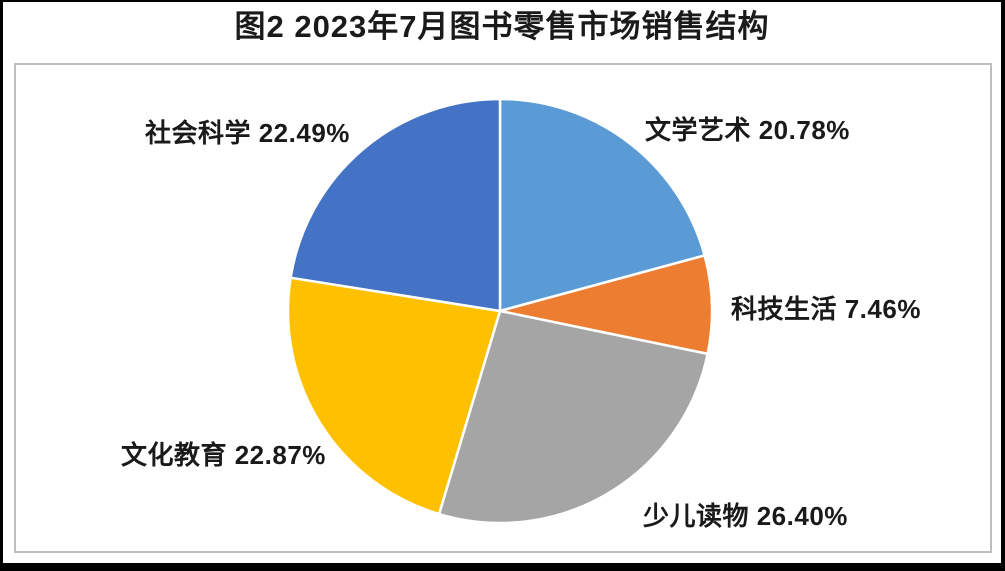 This screenshot has height=571, width=1005. Describe the element at coordinates (247, 133) in the screenshot. I see `slice-label-social-science: 社会科学 22.49%` at that location.